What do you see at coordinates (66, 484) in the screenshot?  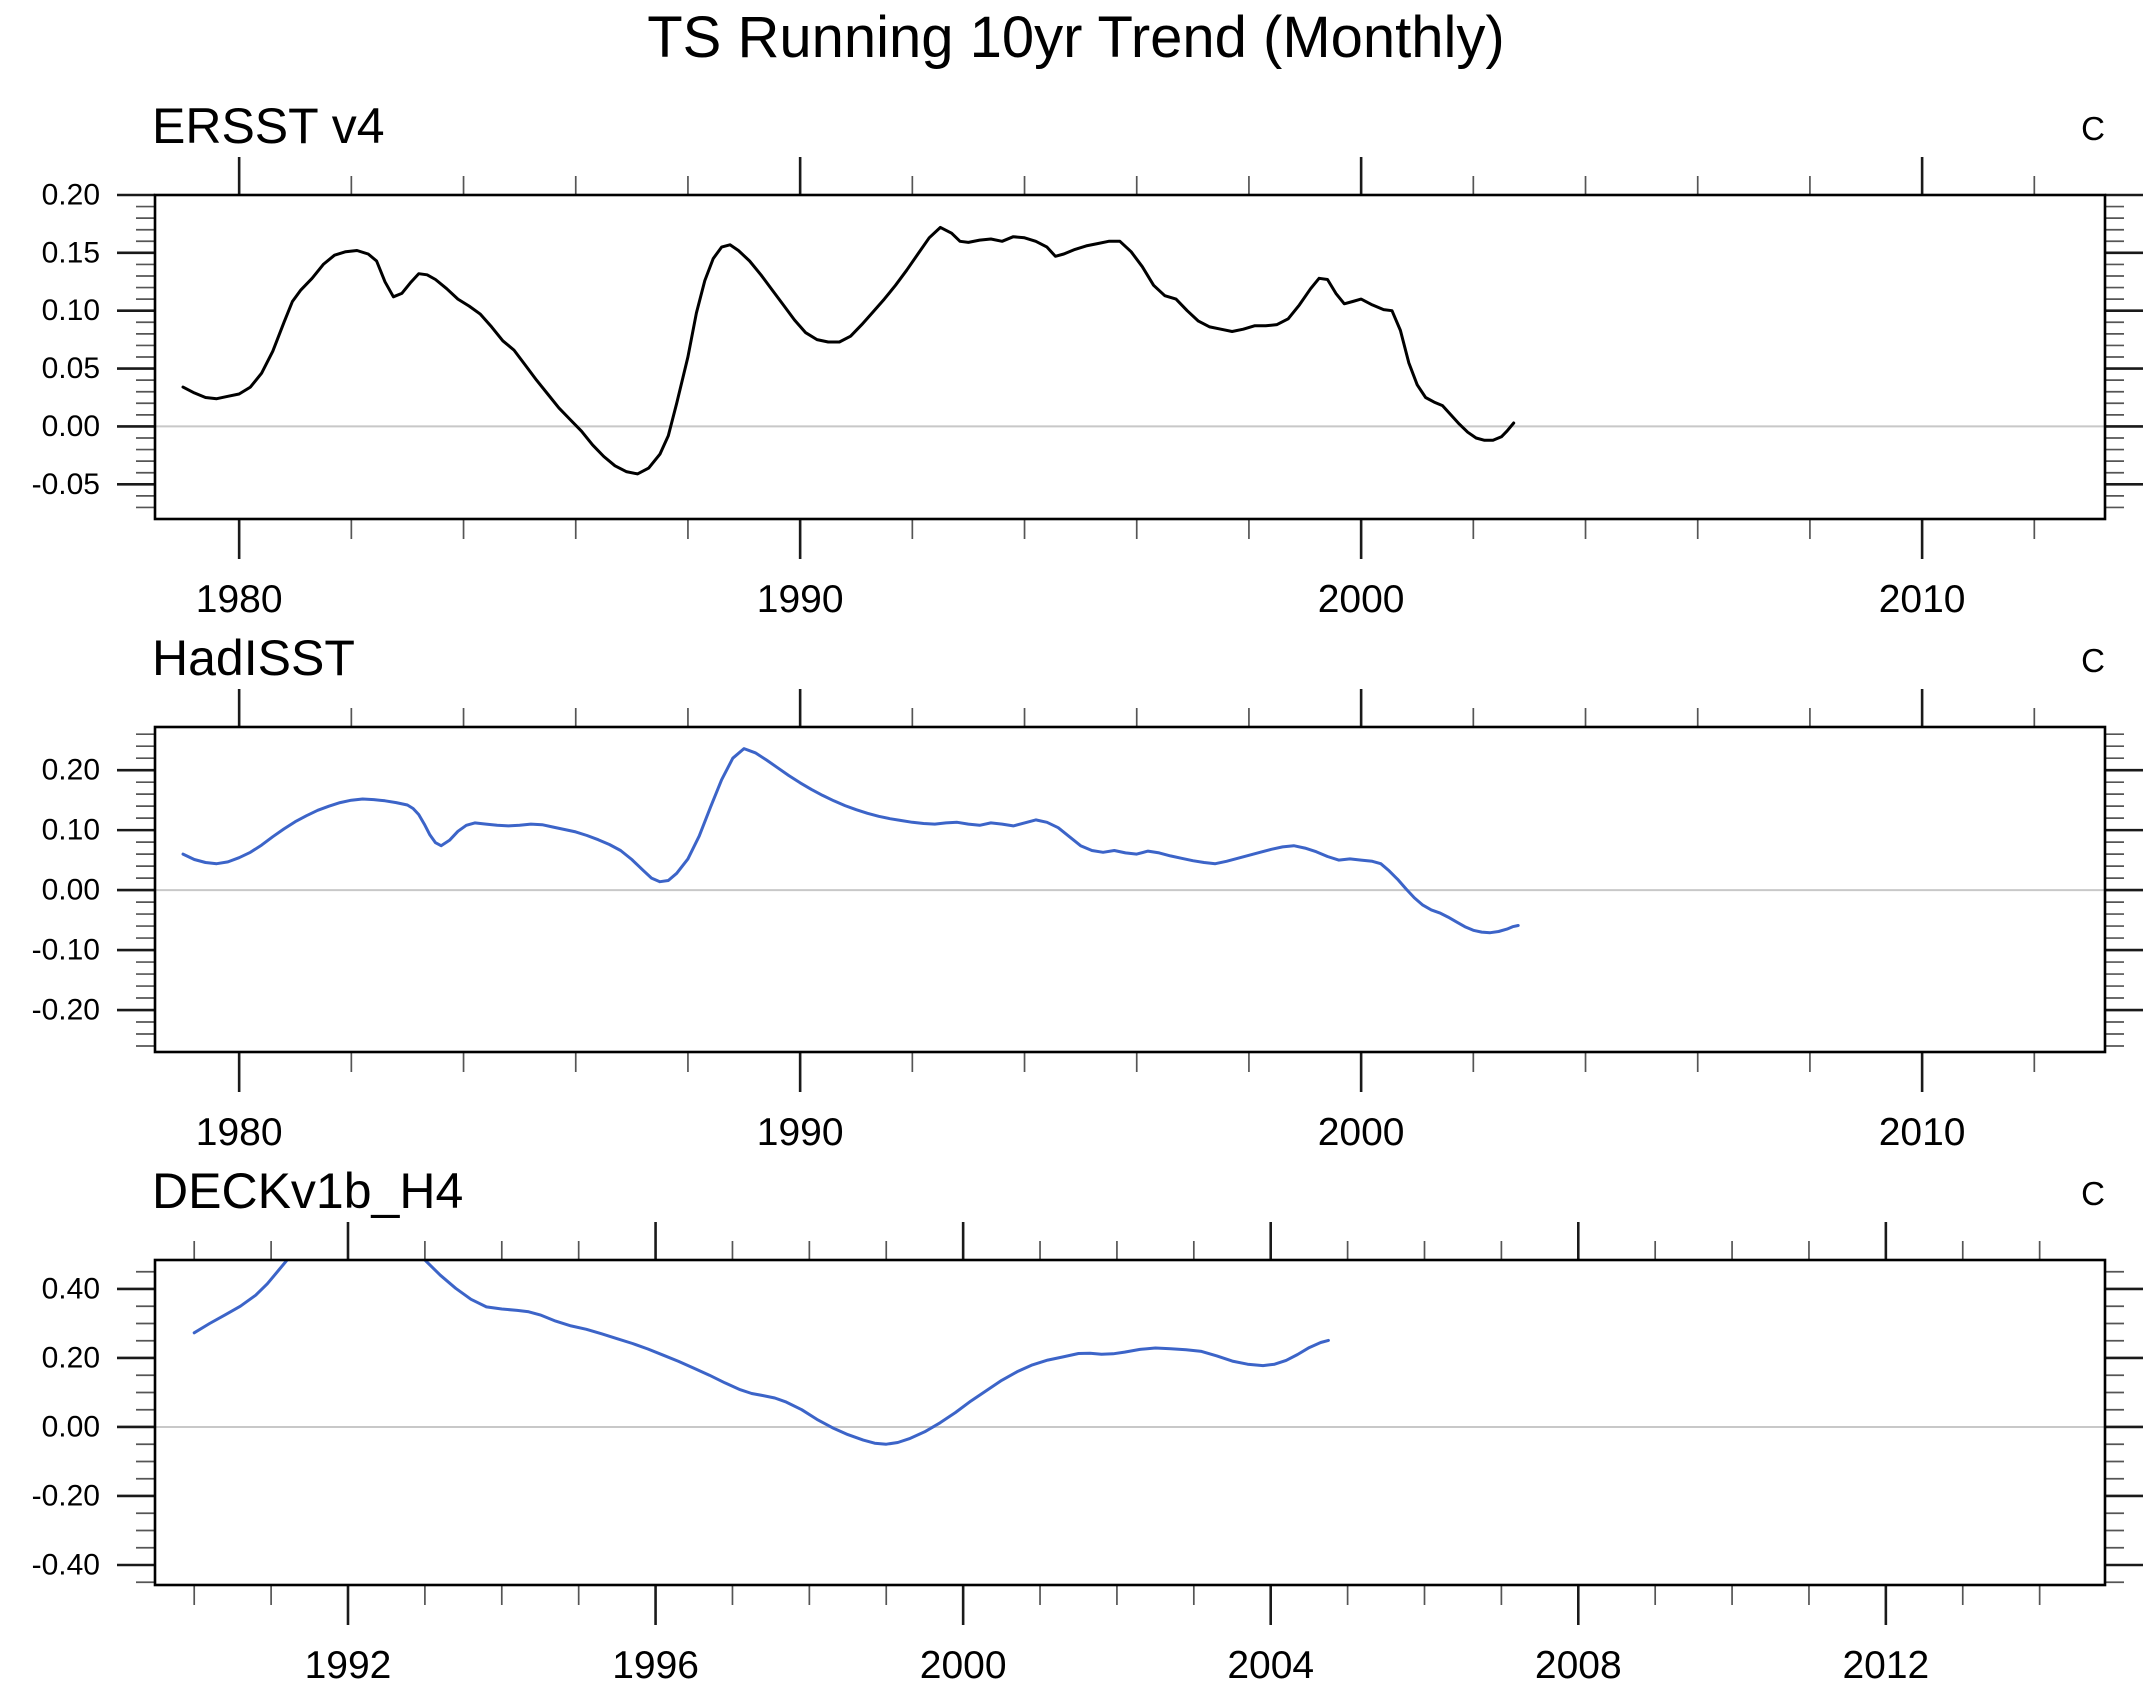 I see `svg-text: -0.05` at bounding box center [66, 484].